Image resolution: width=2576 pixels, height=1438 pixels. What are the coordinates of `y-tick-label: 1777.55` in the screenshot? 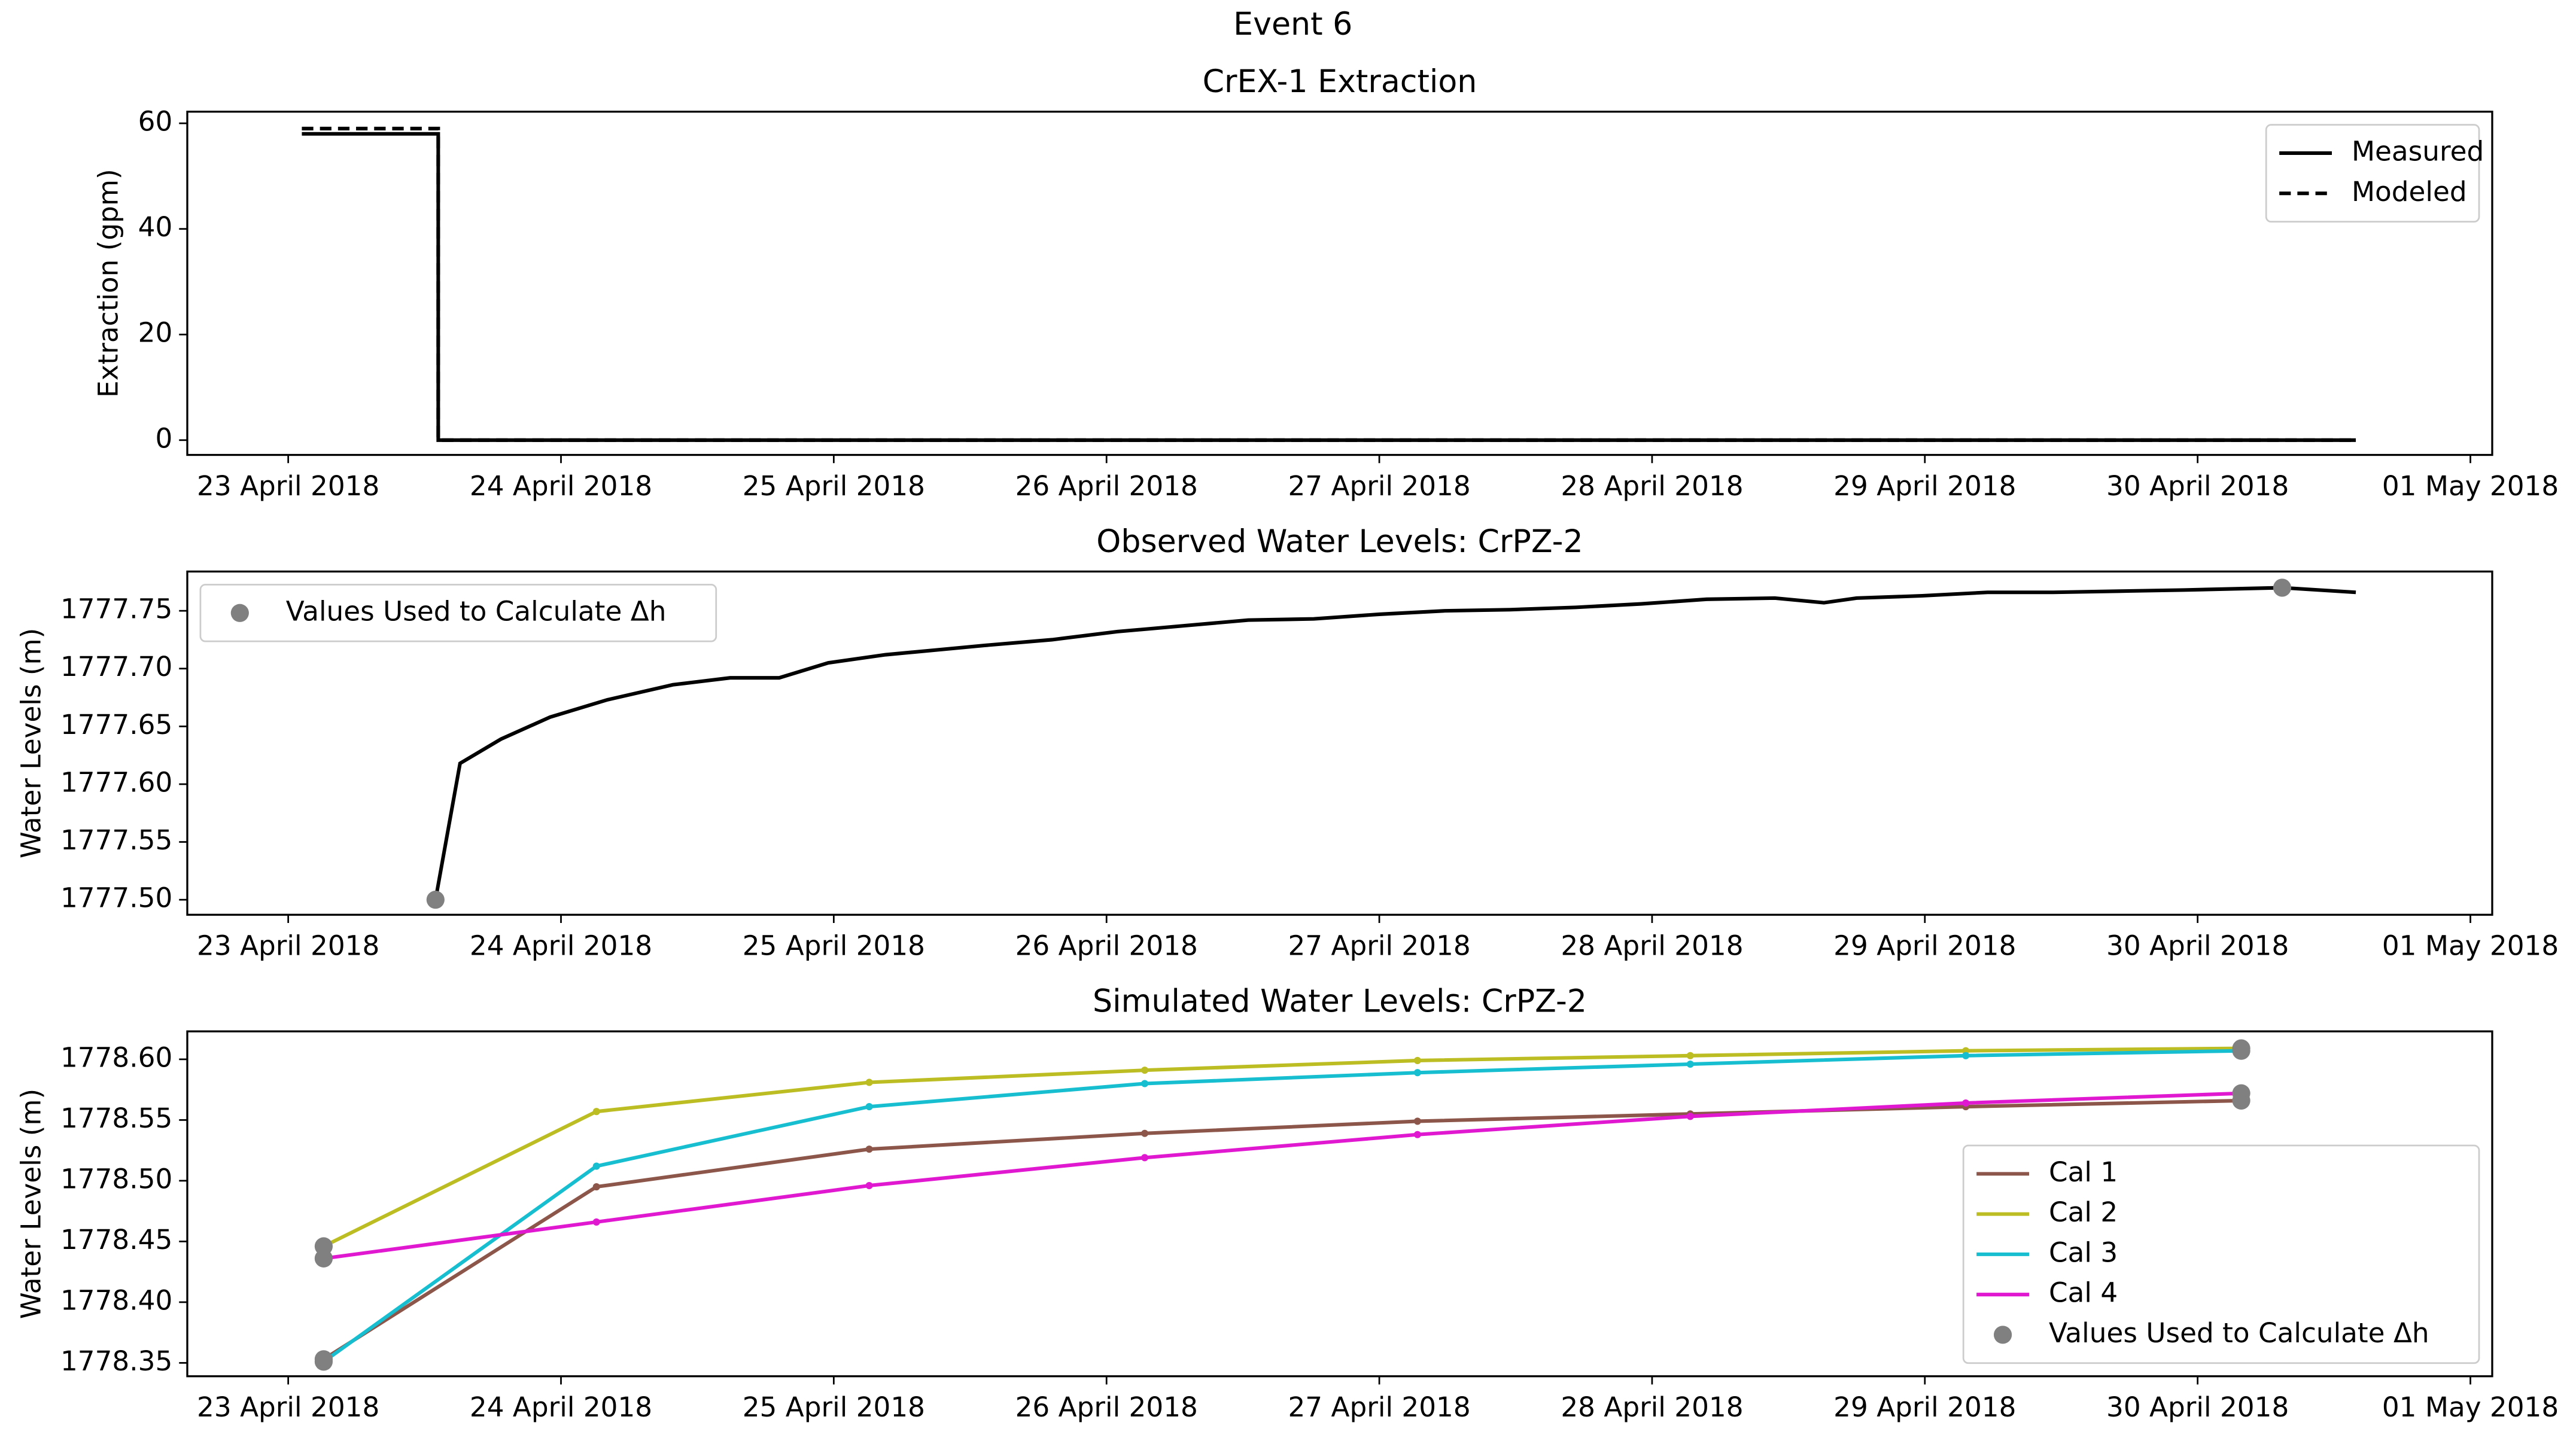 It's located at (116, 840).